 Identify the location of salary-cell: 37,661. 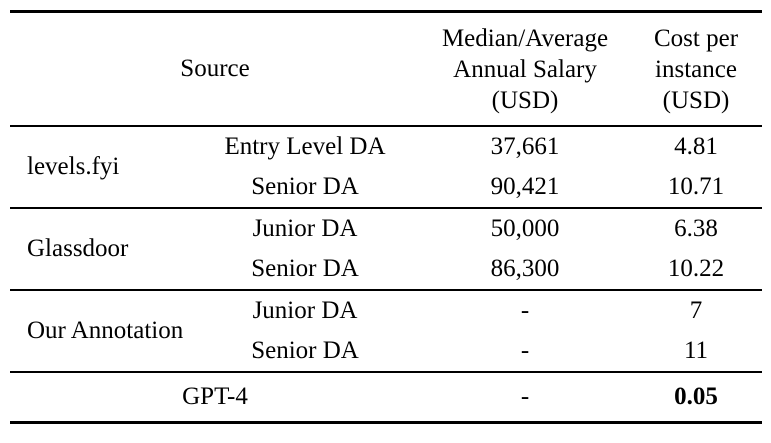
(525, 146).